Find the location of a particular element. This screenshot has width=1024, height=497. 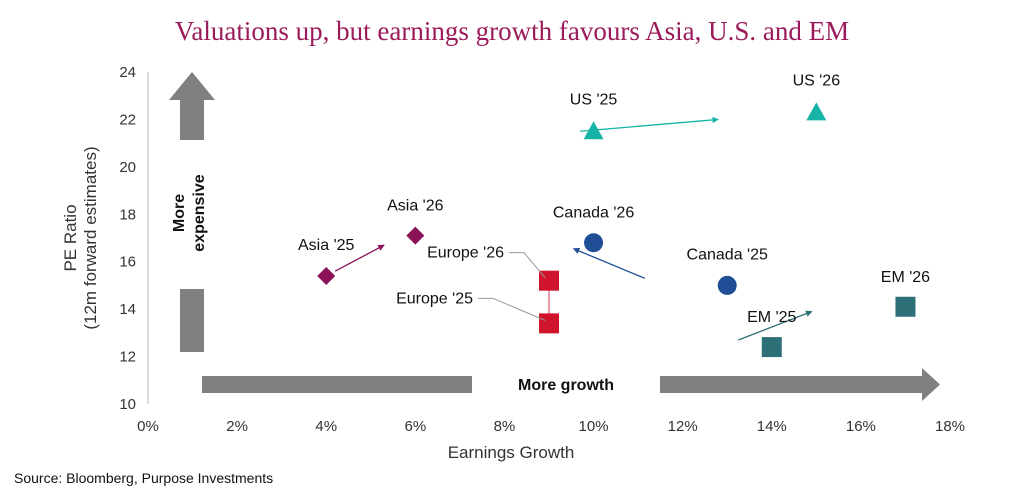

x-tick-label: 18% is located at coordinates (950, 426).